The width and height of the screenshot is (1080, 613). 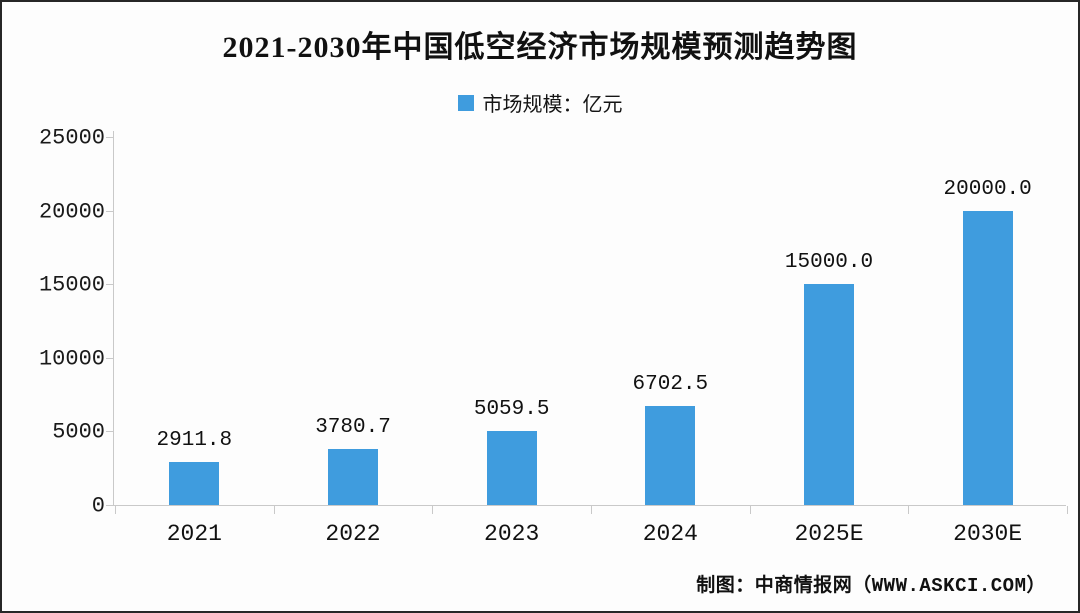 I want to click on x-axis-category-label: 2025E, so click(x=829, y=534).